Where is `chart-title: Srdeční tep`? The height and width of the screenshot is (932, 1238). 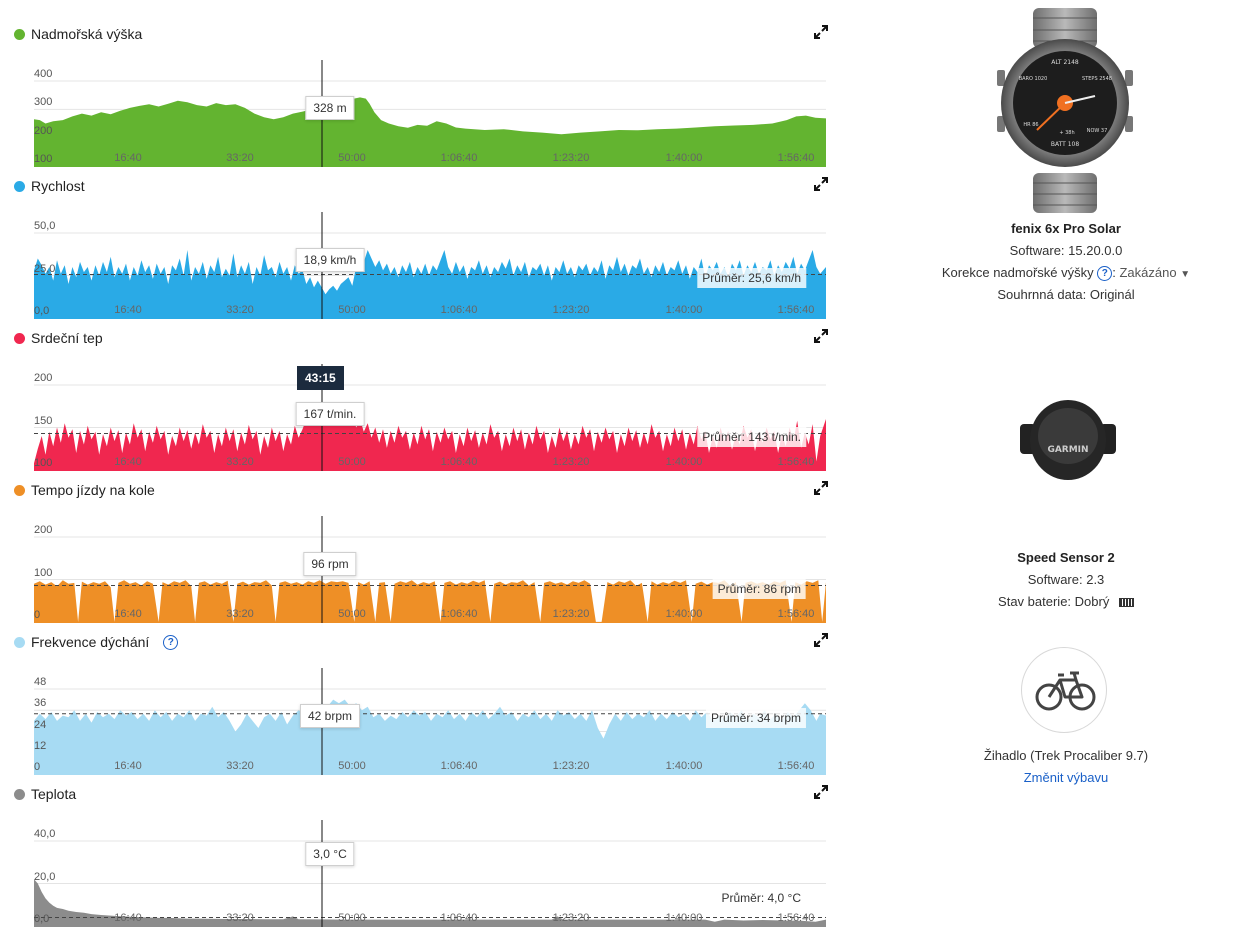
chart-title: Srdeční tep is located at coordinates (67, 338).